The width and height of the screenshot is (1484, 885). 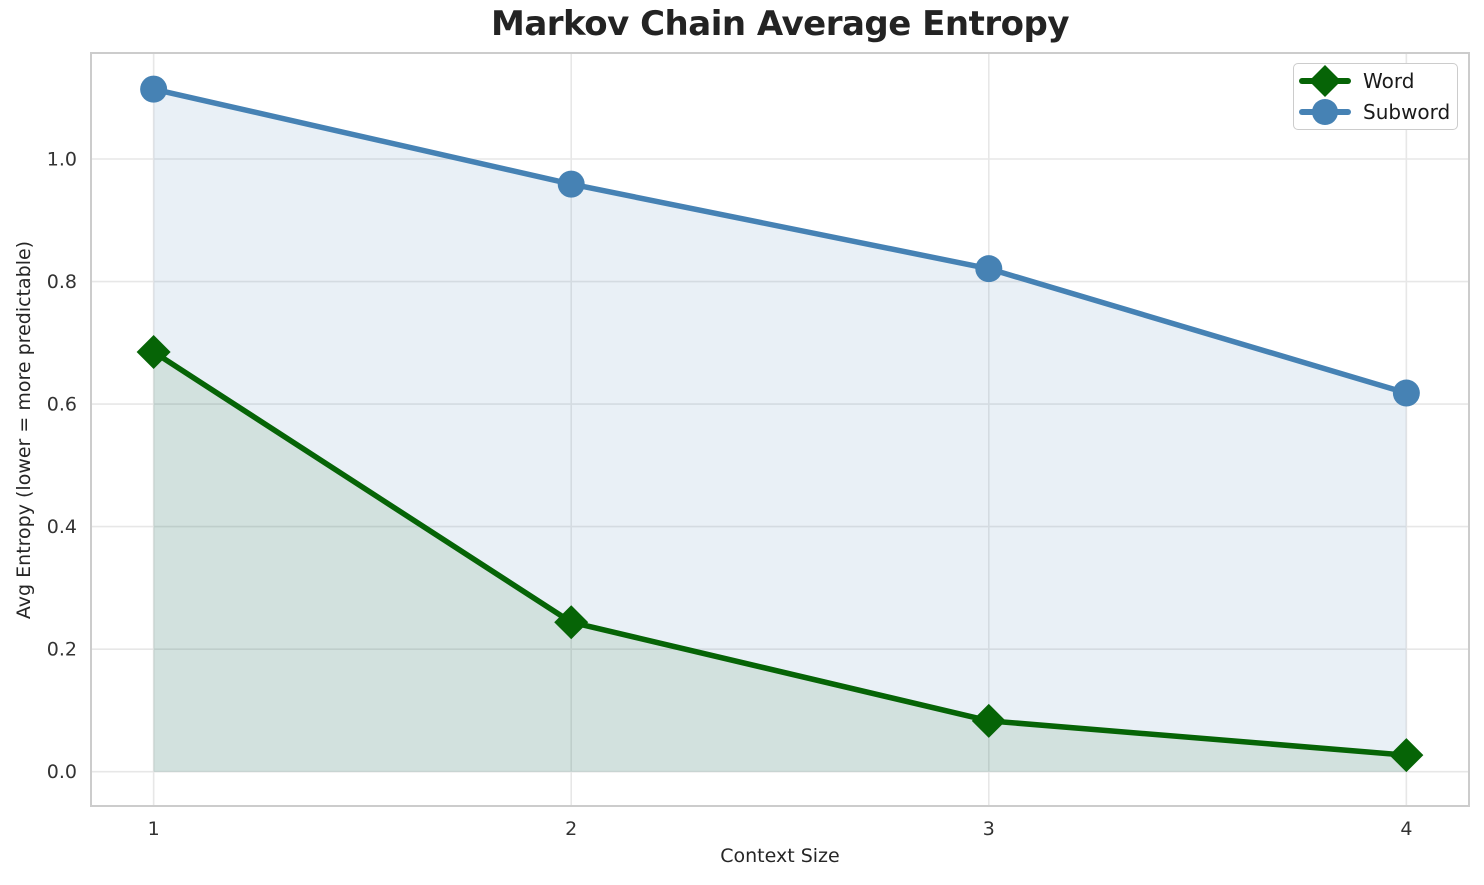 I want to click on legend-label-word: Word, so click(x=1389, y=81).